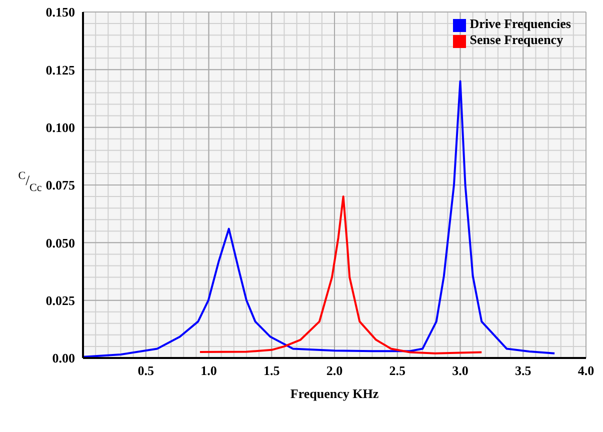 The width and height of the screenshot is (603, 432). What do you see at coordinates (60, 127) in the screenshot?
I see `y-tick-label: 0.100` at bounding box center [60, 127].